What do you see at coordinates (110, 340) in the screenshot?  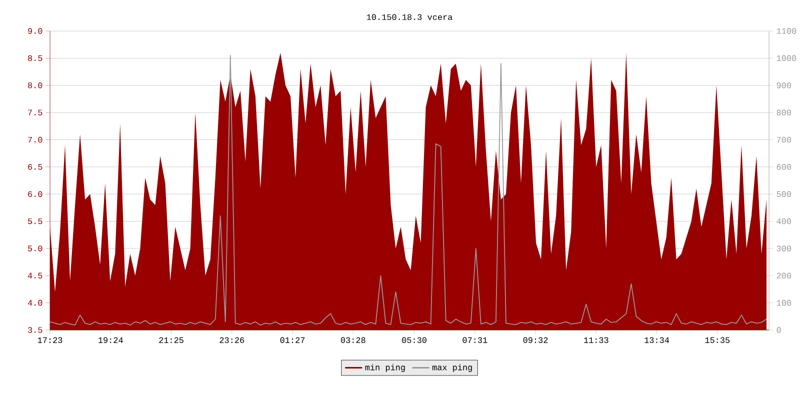 I see `x-tick-label: 19:24` at bounding box center [110, 340].